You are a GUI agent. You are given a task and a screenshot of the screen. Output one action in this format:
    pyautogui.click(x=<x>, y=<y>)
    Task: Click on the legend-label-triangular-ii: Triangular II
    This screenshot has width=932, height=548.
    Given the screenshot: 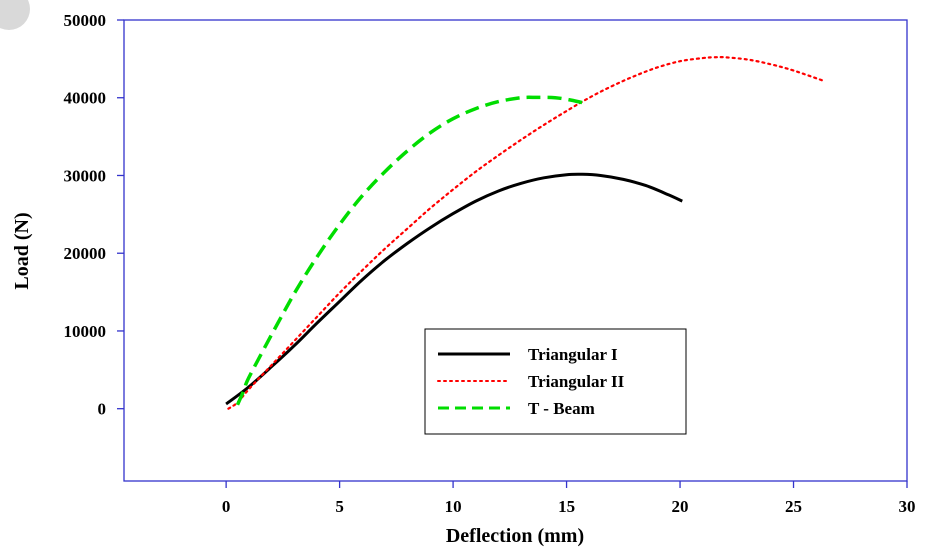 What is the action you would take?
    pyautogui.click(x=576, y=381)
    